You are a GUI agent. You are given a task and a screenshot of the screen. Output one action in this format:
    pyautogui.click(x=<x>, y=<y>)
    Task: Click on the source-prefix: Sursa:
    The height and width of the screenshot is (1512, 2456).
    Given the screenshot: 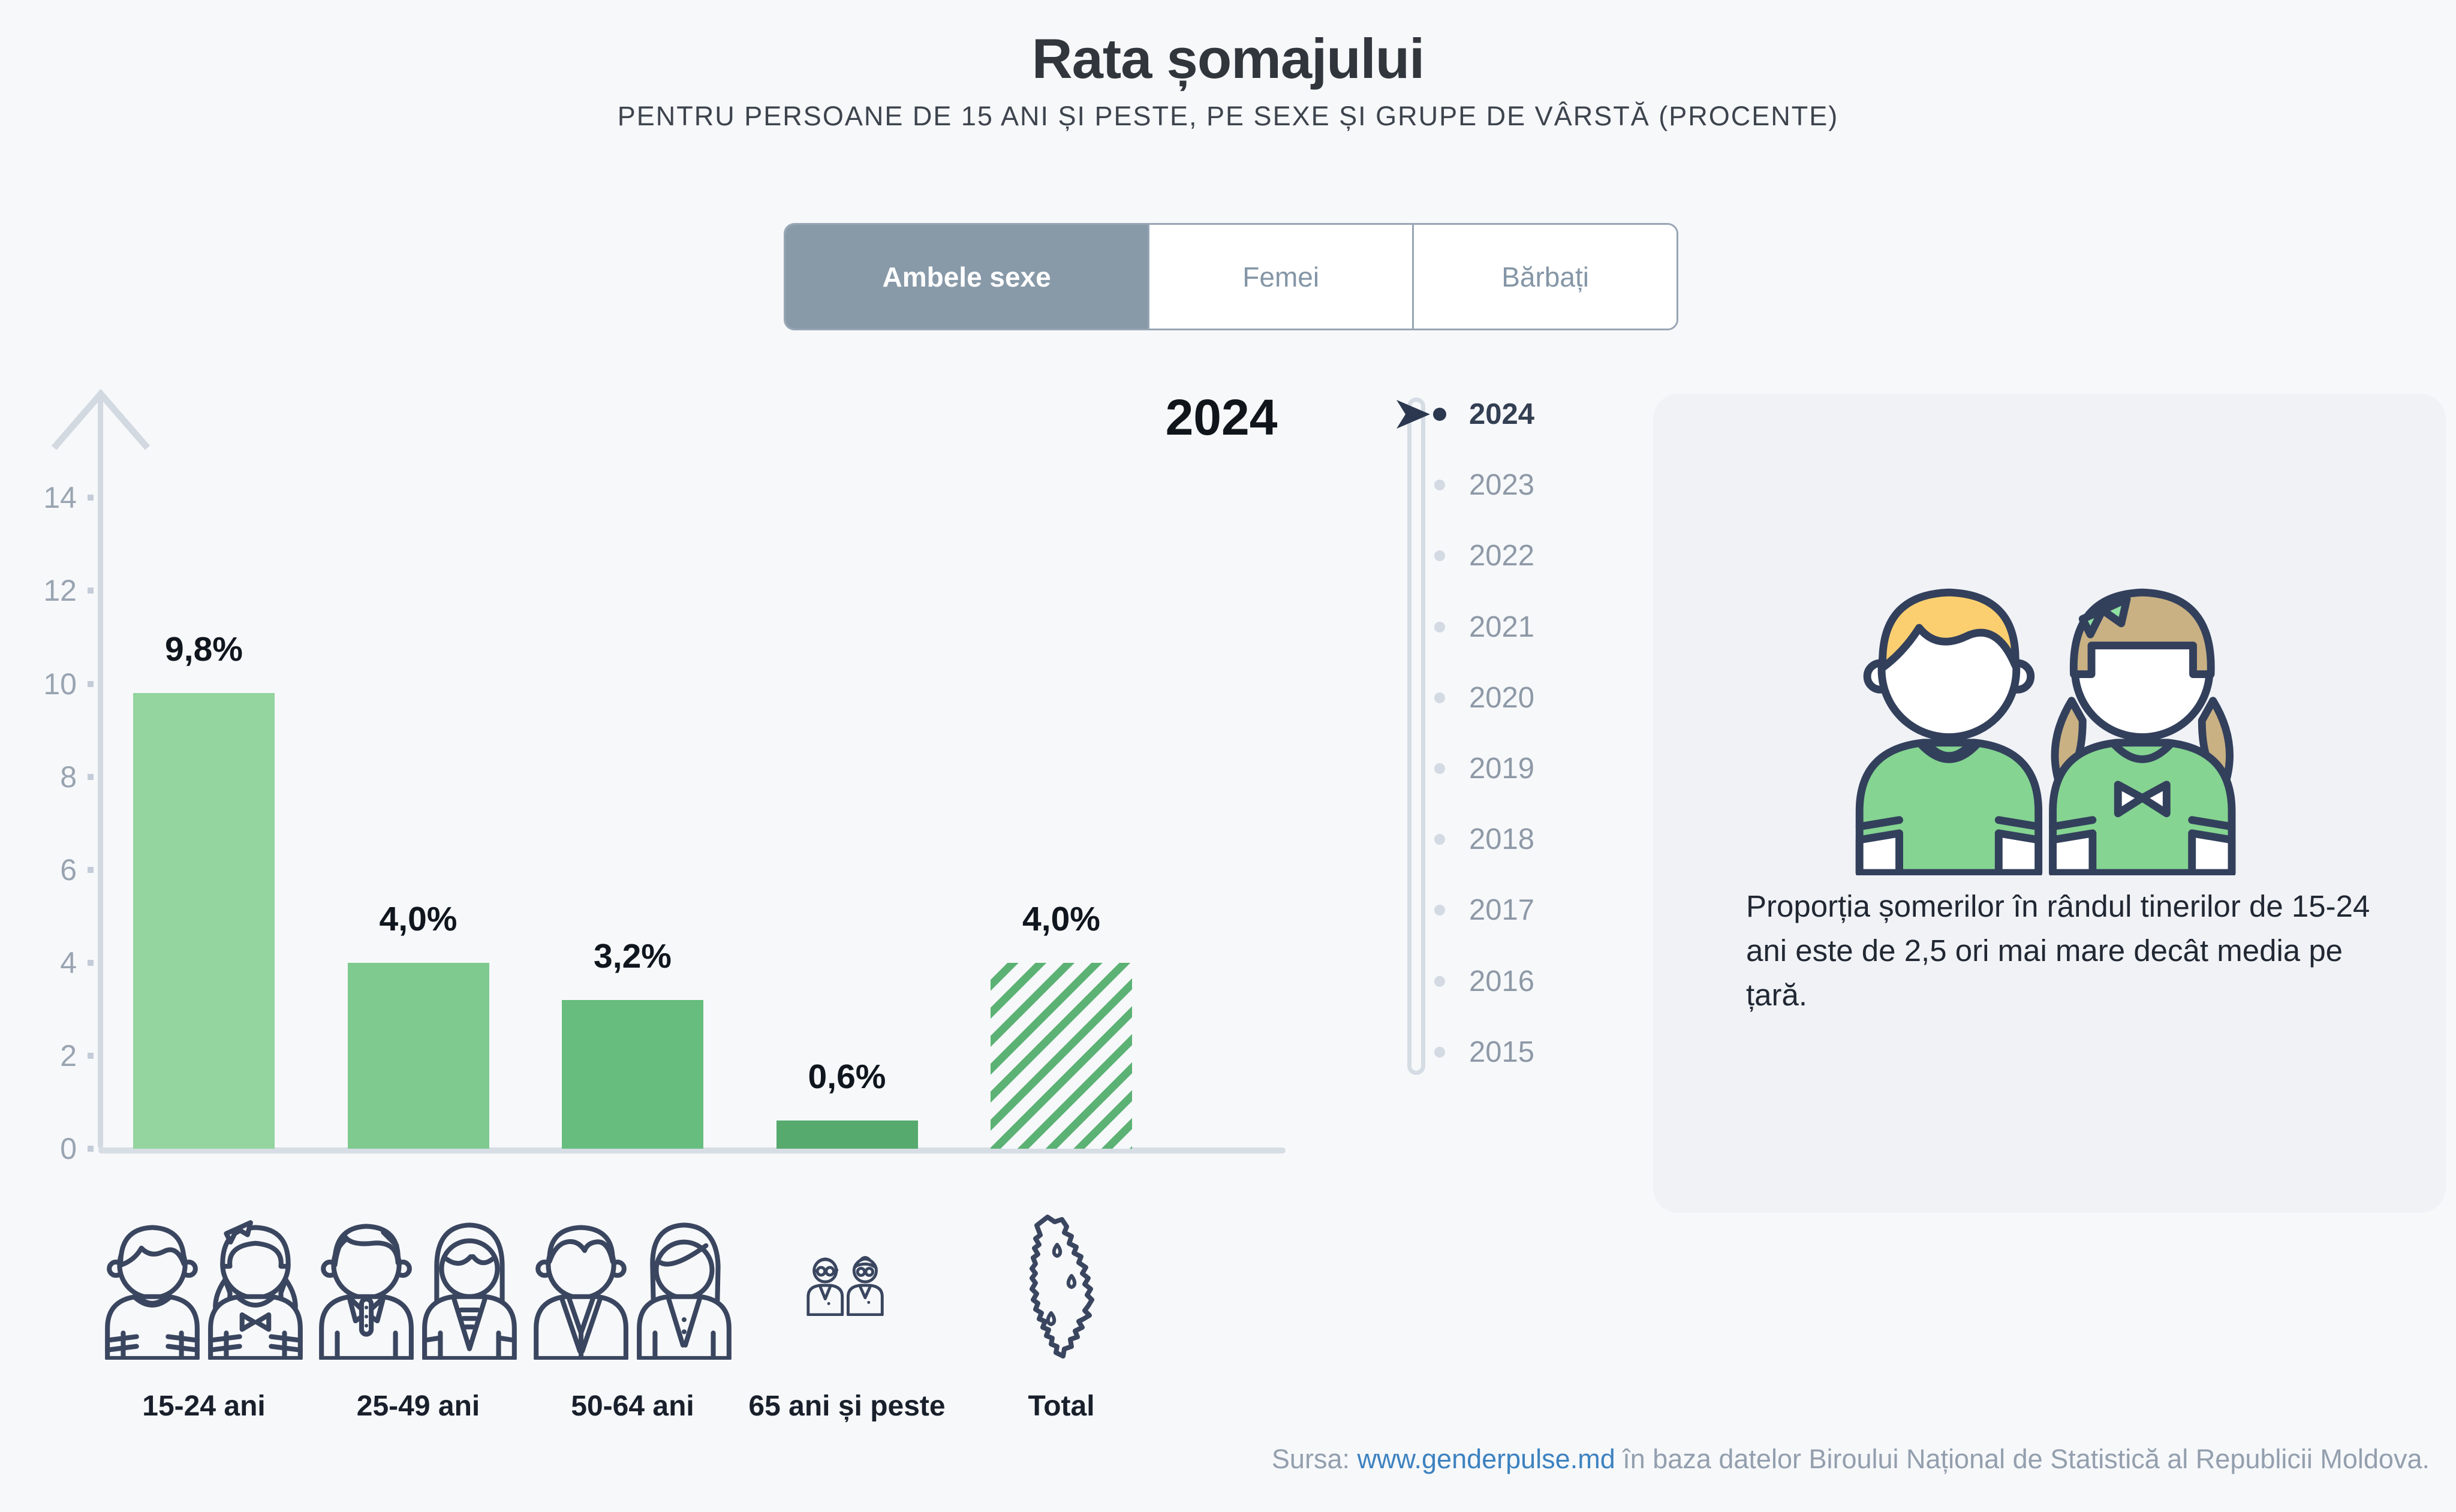 What is the action you would take?
    pyautogui.click(x=1310, y=1459)
    